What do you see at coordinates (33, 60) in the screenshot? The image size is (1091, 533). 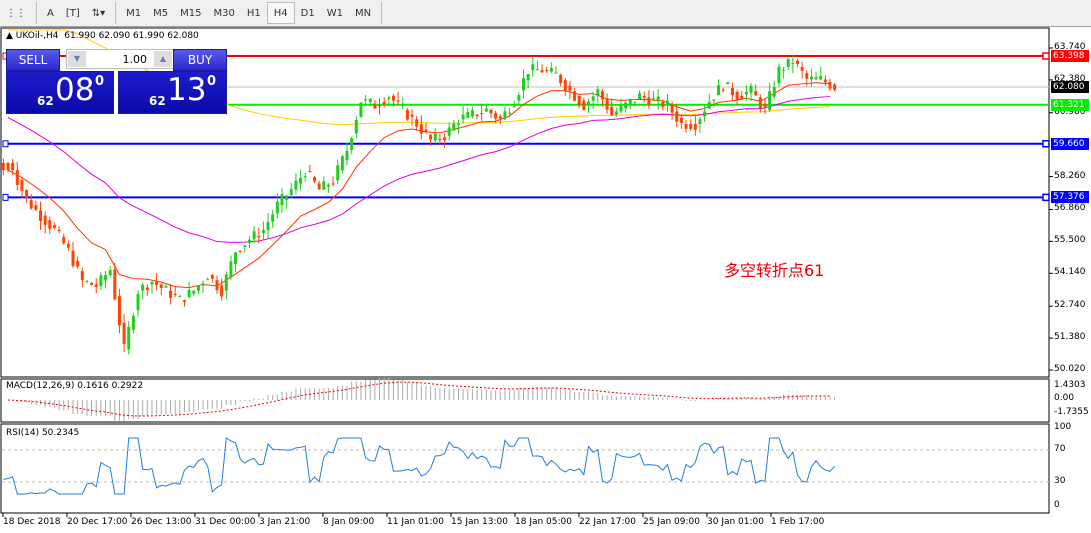 I see `sell-button: SELL` at bounding box center [33, 60].